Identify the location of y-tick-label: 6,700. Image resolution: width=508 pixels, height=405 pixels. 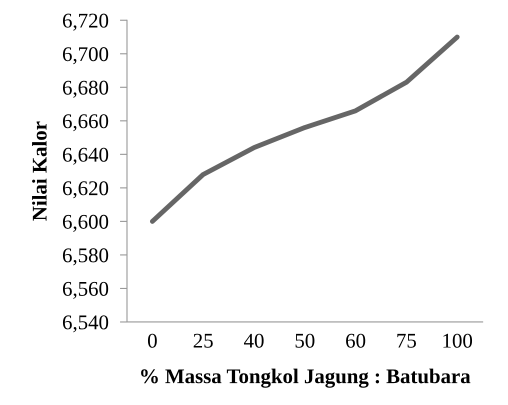
(85, 55).